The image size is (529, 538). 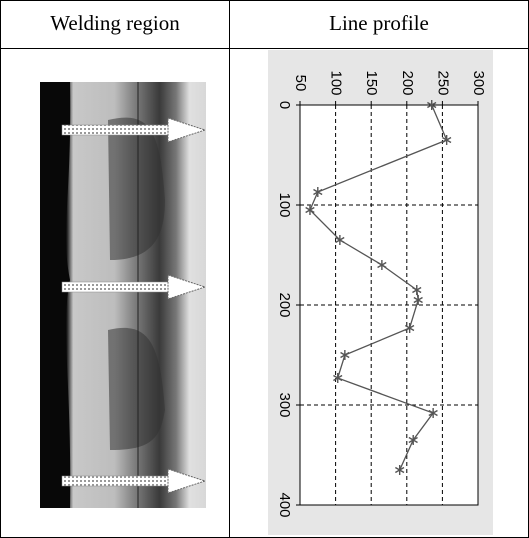 I want to click on x-tick-label: 0, so click(x=284, y=105).